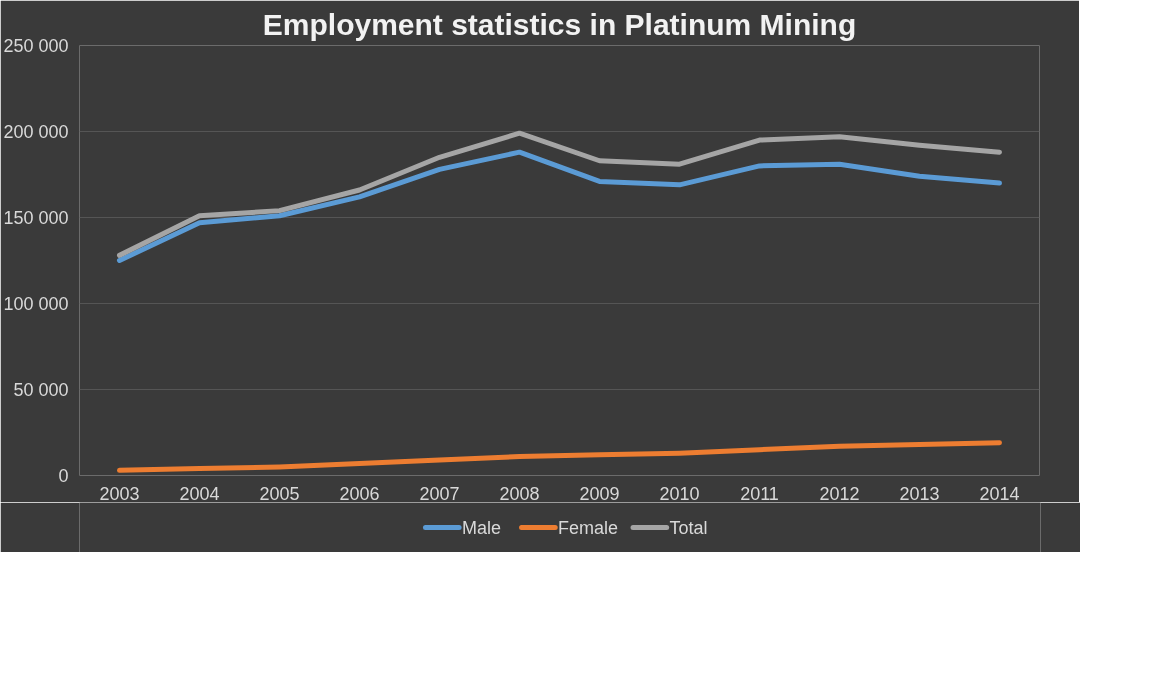 Image resolution: width=1152 pixels, height=677 pixels. I want to click on y-tick-label: 100 000, so click(36, 303).